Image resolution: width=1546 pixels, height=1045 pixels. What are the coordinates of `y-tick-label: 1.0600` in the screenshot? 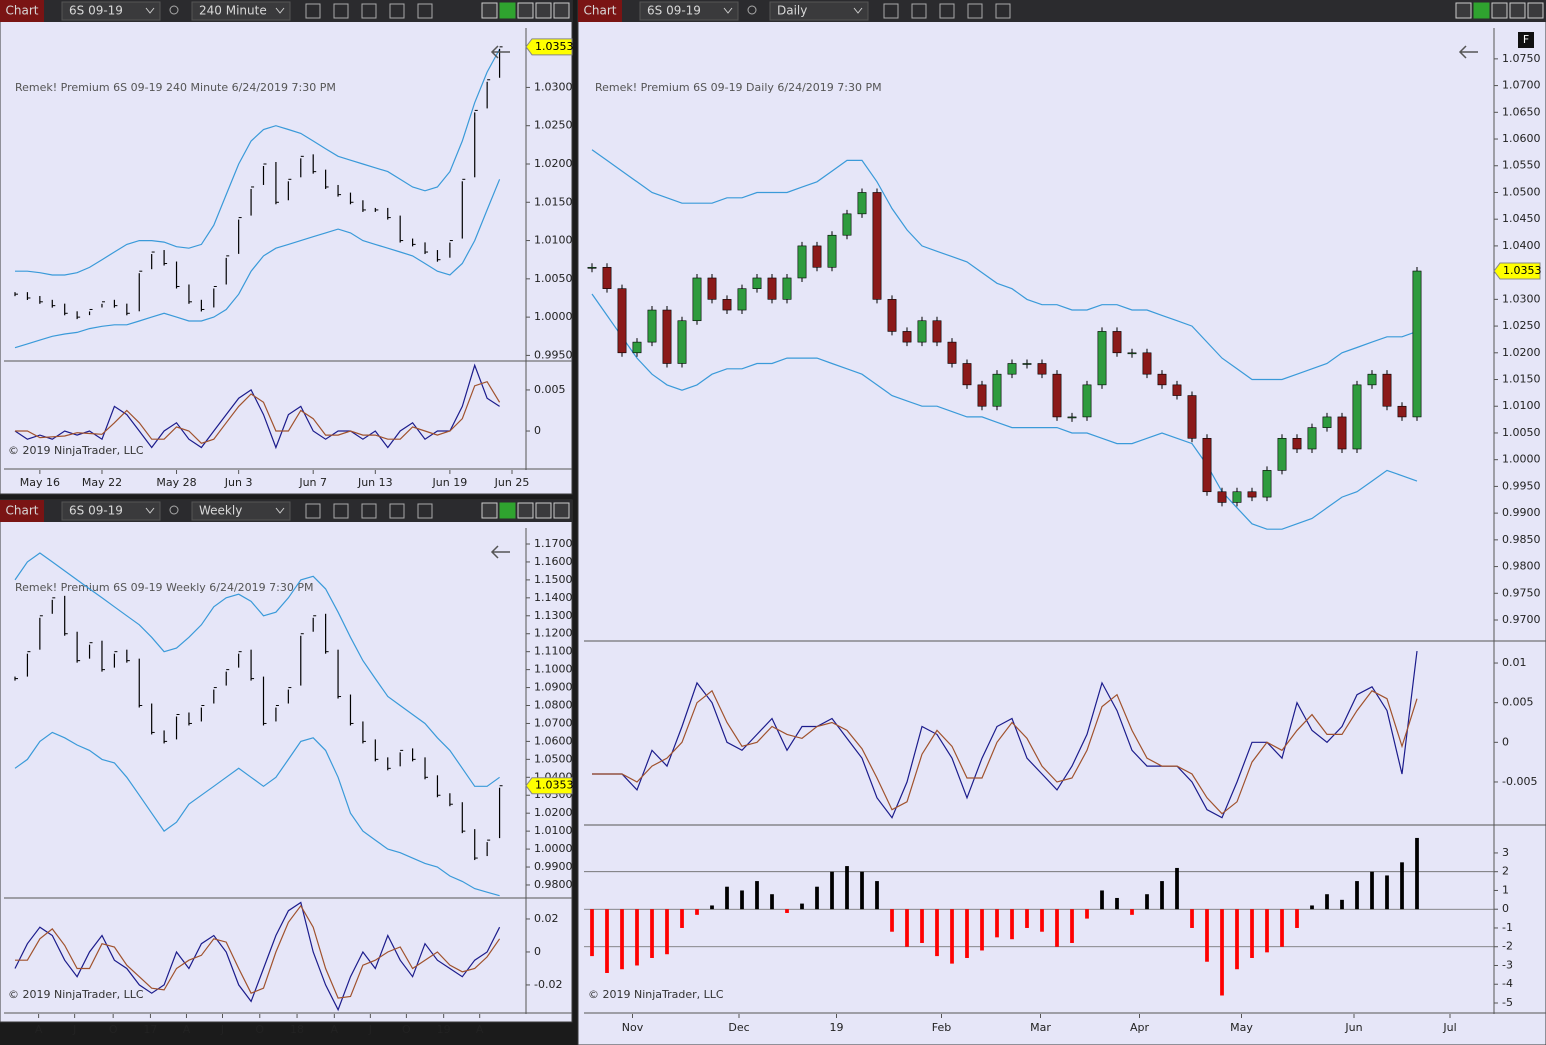 It's located at (1521, 138).